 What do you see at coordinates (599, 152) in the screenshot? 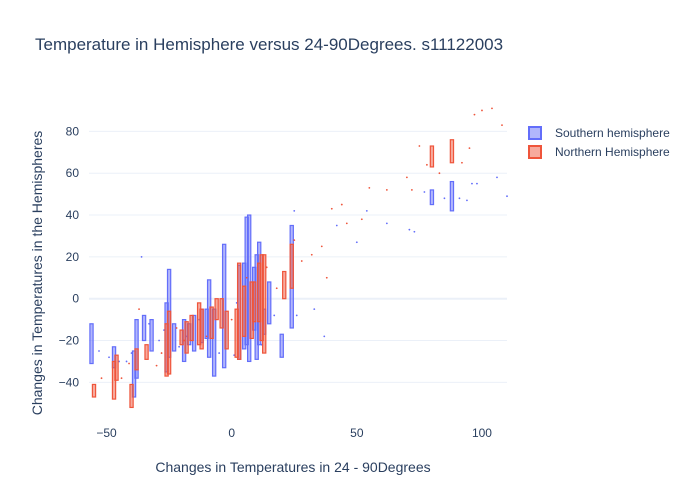
I see `legend-item: Northern Hemisphere` at bounding box center [599, 152].